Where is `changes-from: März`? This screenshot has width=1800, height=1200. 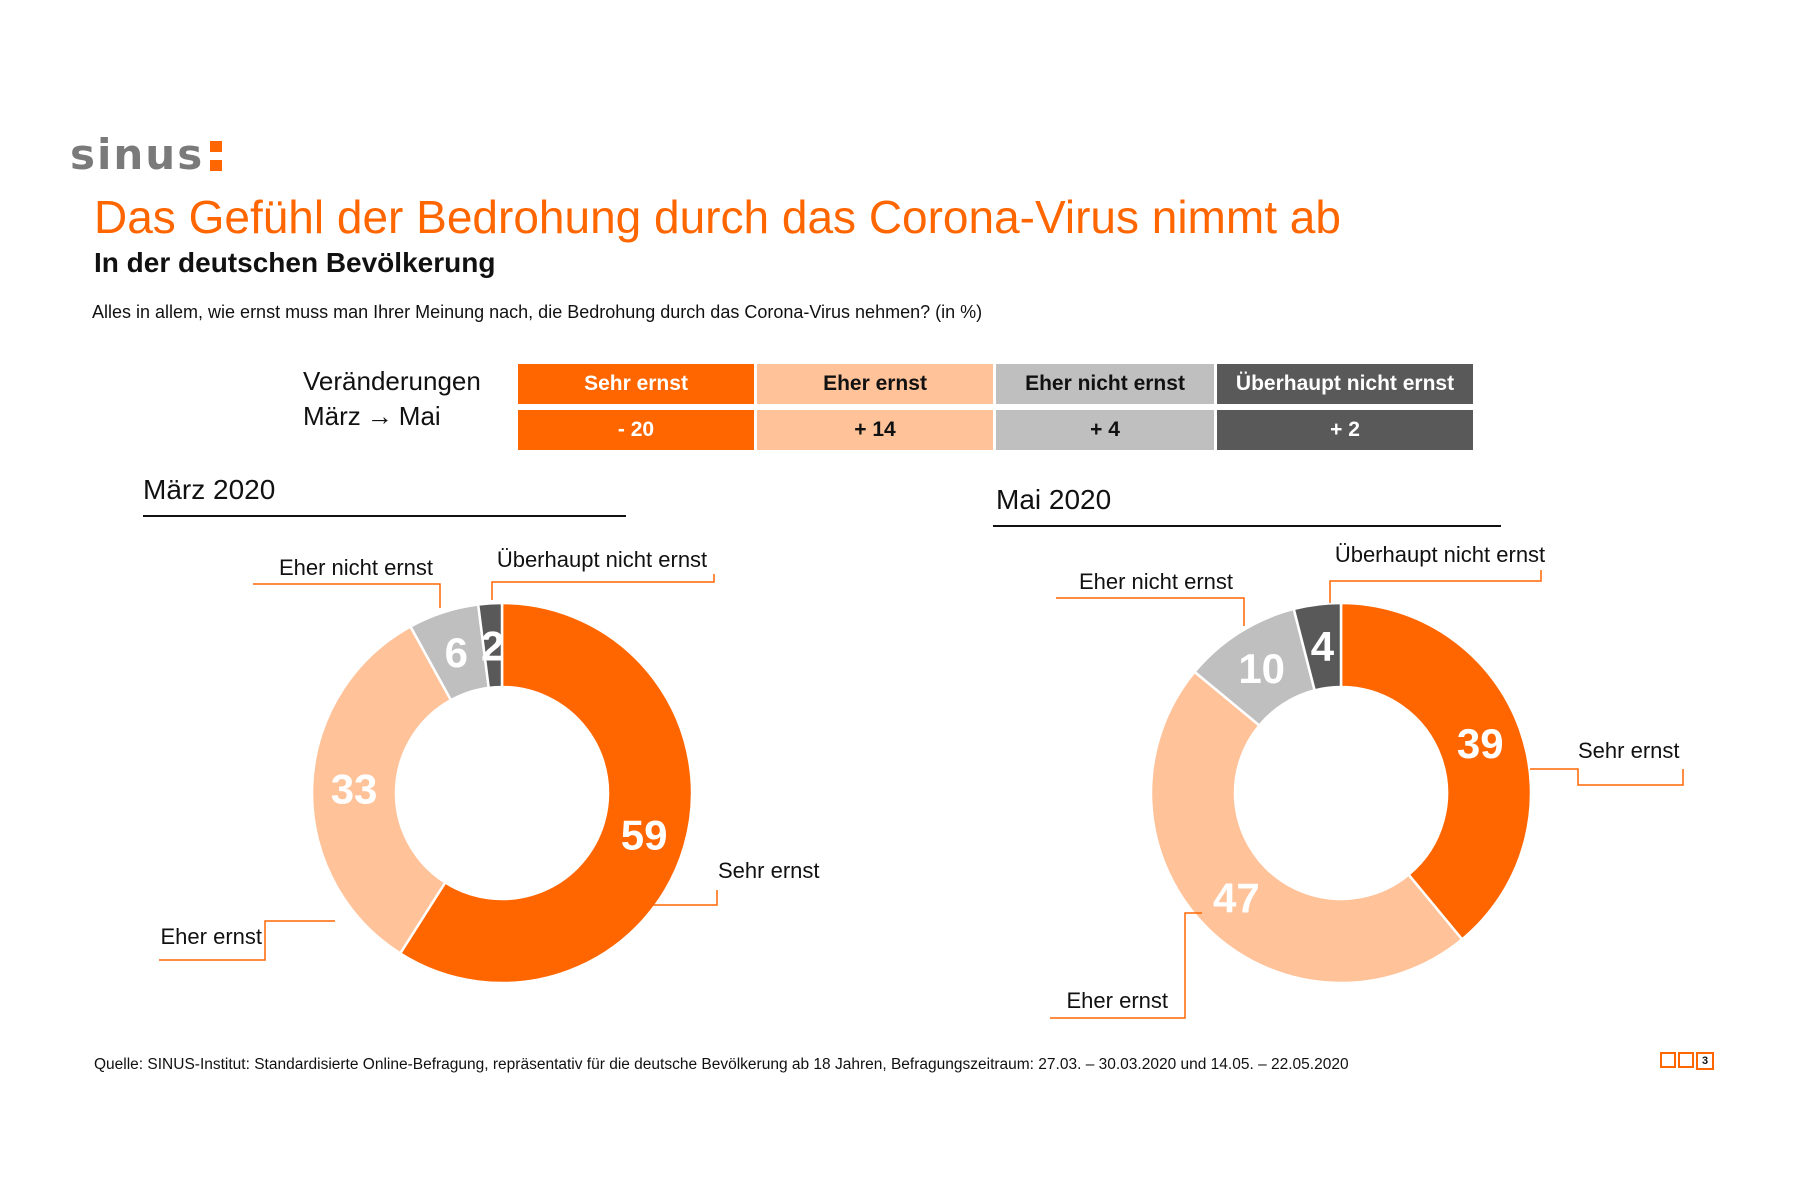 changes-from: März is located at coordinates (332, 416).